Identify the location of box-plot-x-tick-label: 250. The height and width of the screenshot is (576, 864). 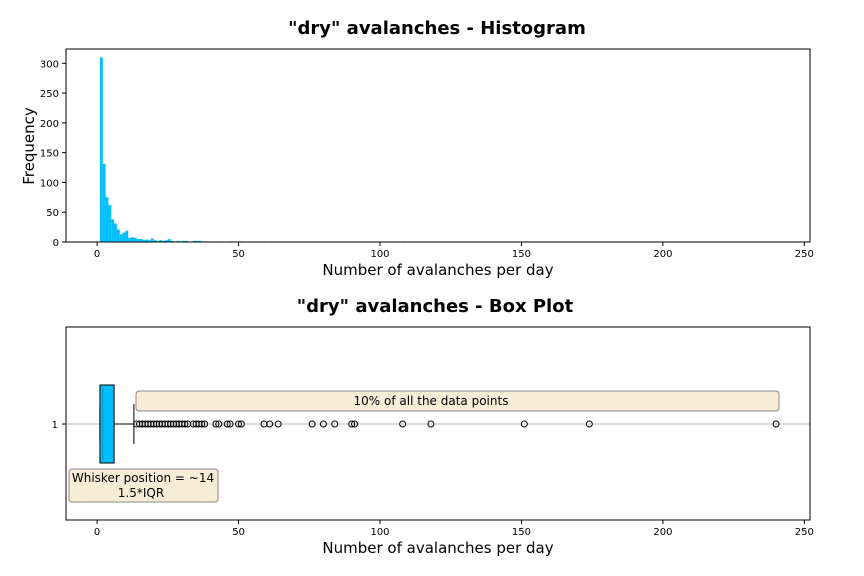
(804, 532).